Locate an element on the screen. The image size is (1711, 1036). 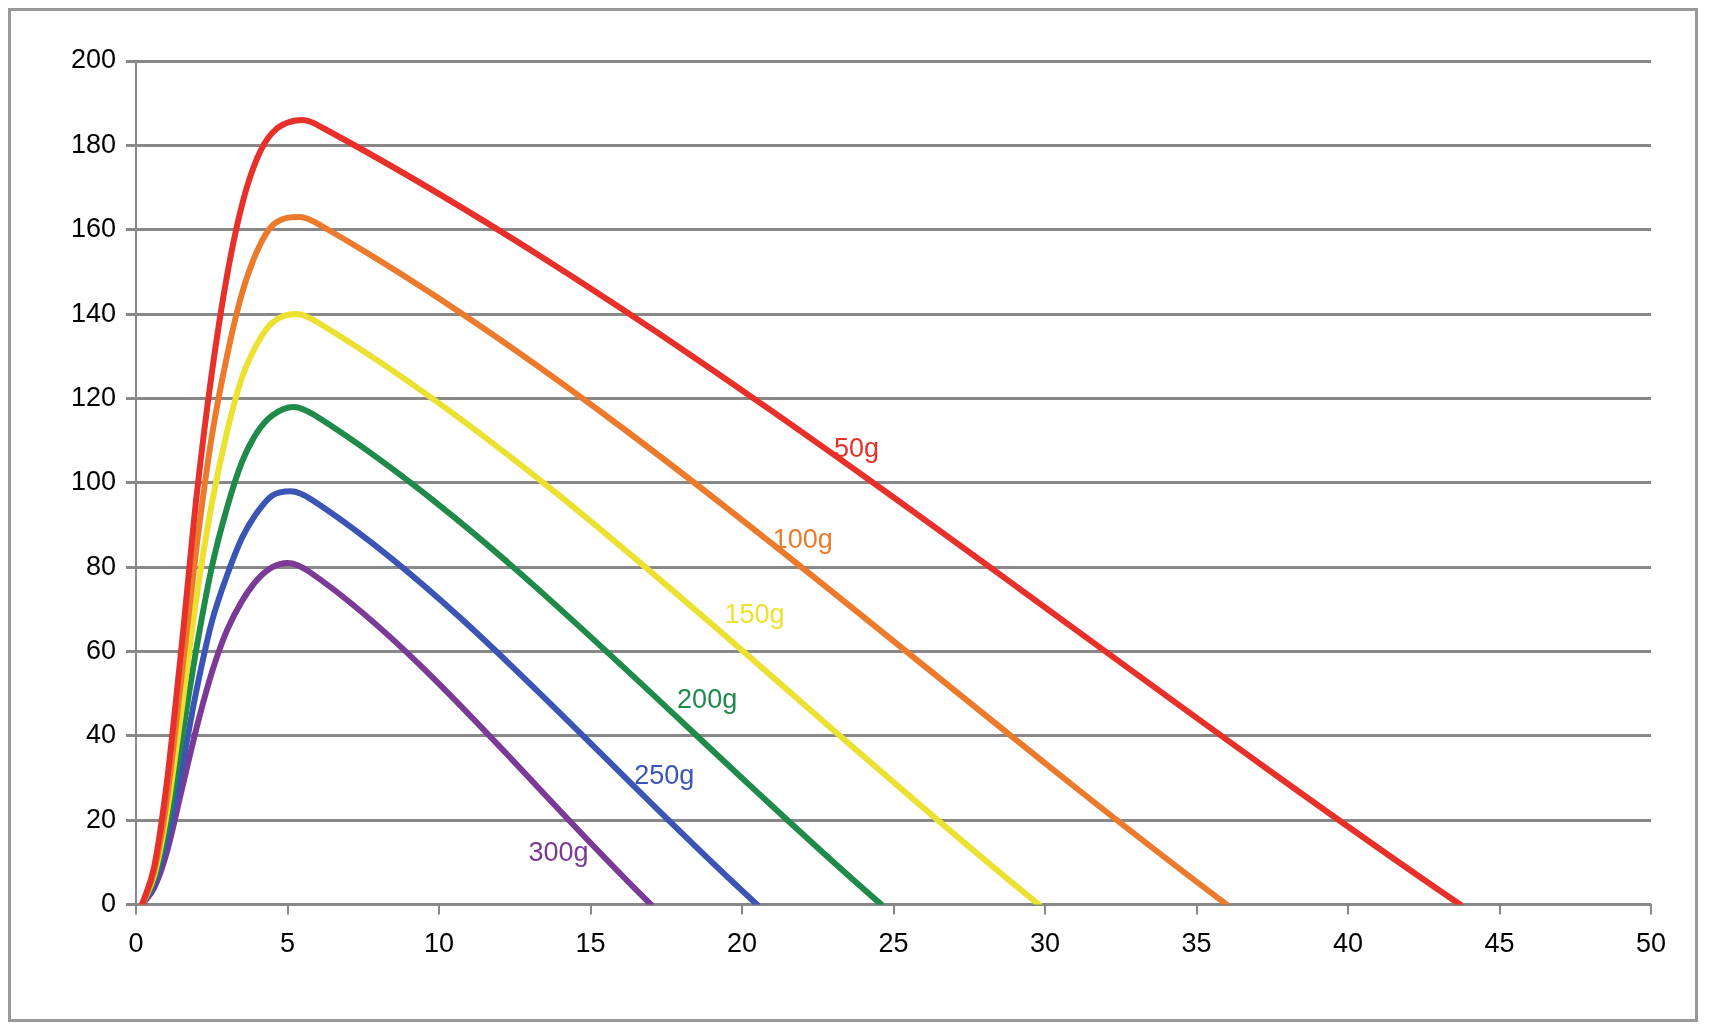
x-tick-label: 5 is located at coordinates (288, 943).